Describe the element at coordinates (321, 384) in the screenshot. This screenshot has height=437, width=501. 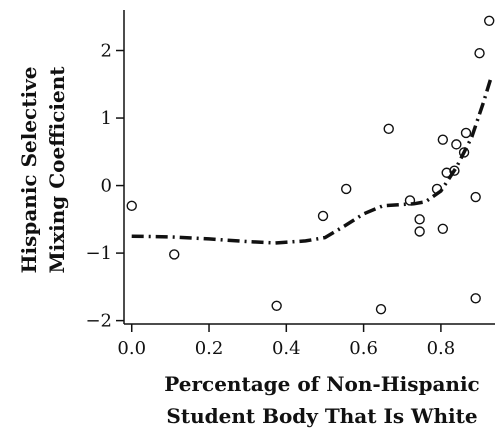
I see `x-axis-title-line-1: Percentage of Non-Hispanic` at that location.